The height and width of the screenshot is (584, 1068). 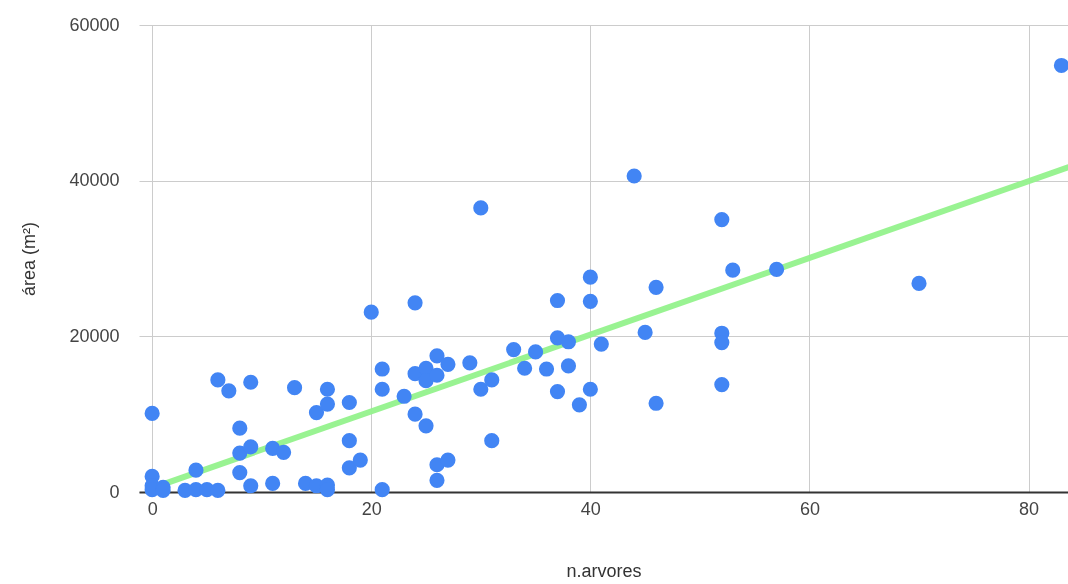 What do you see at coordinates (809, 508) in the screenshot?
I see `x-tick-label: 60` at bounding box center [809, 508].